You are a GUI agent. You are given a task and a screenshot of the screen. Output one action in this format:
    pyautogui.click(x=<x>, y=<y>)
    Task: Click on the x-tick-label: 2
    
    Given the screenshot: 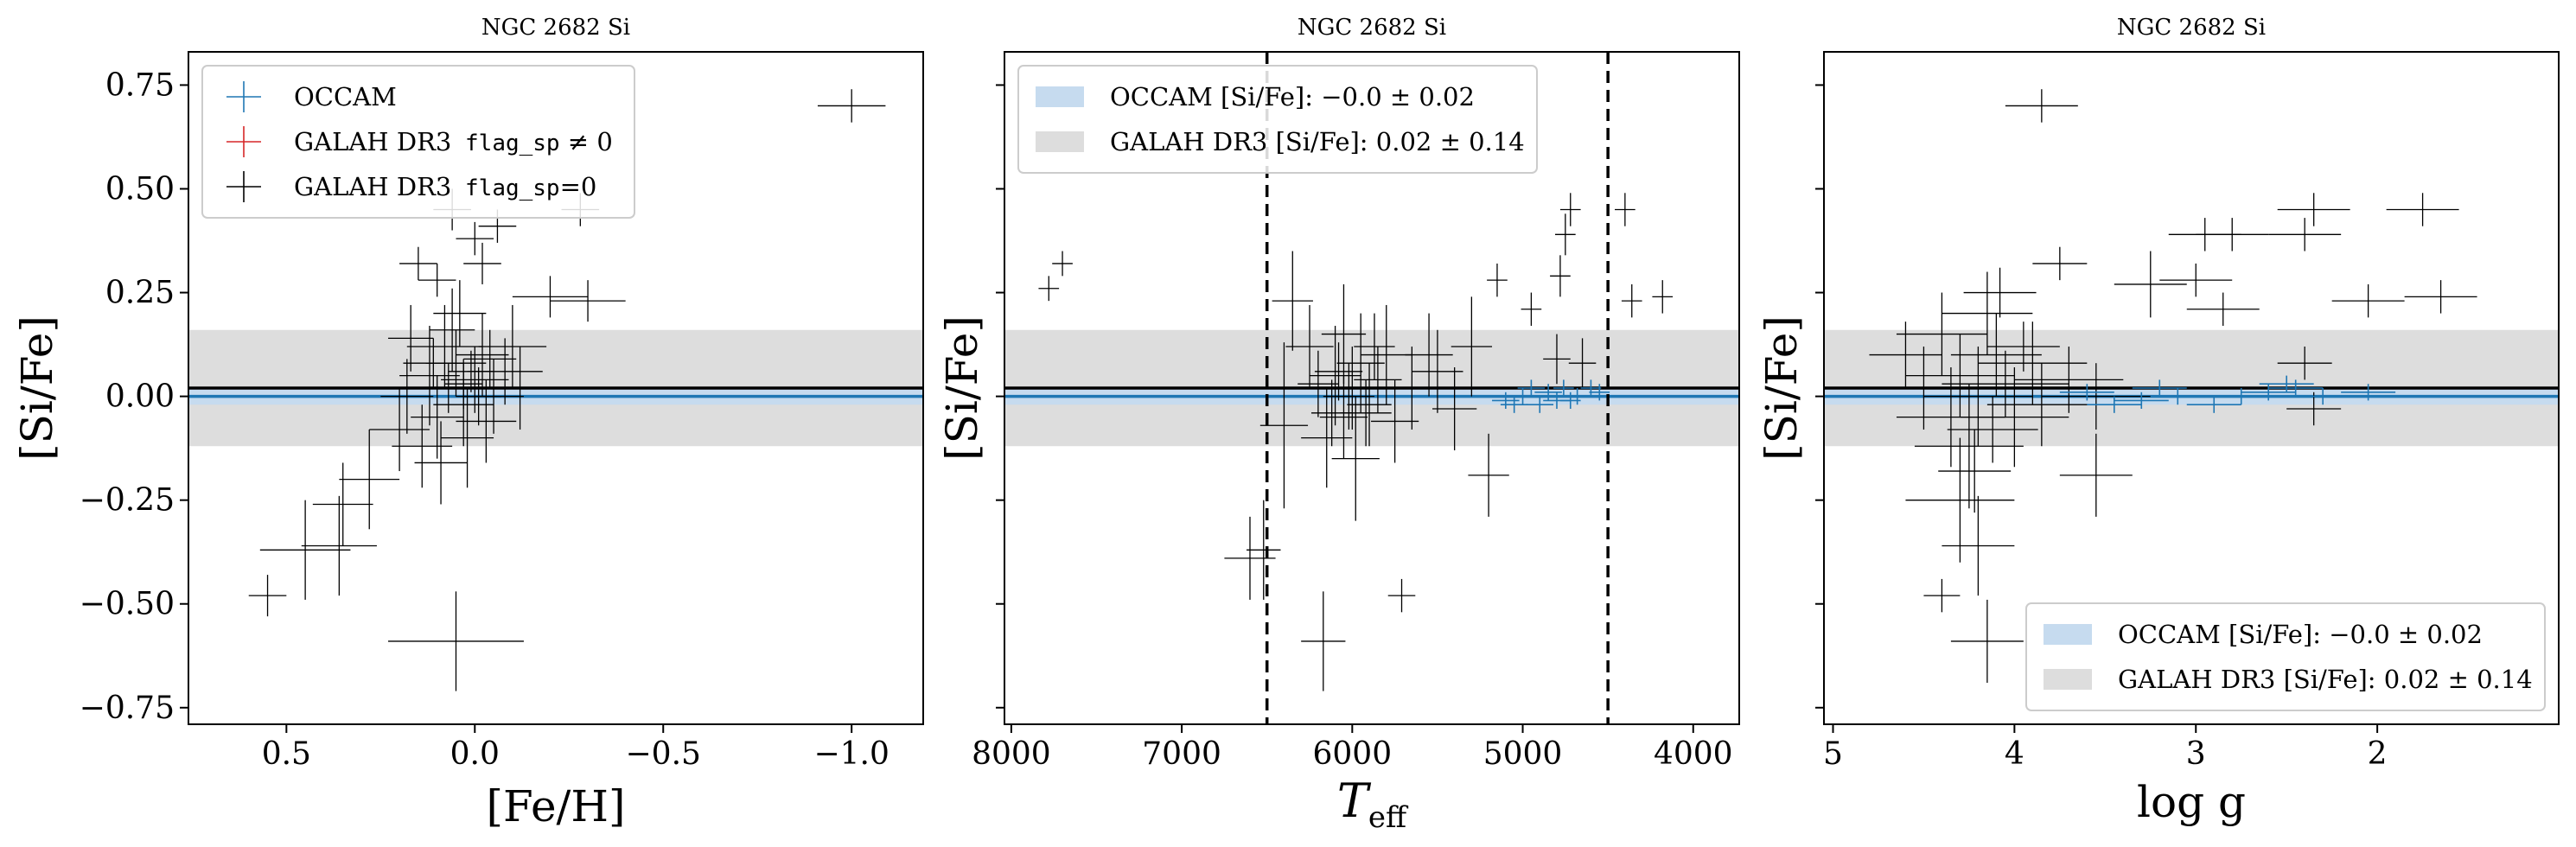 What is the action you would take?
    pyautogui.click(x=2378, y=754)
    